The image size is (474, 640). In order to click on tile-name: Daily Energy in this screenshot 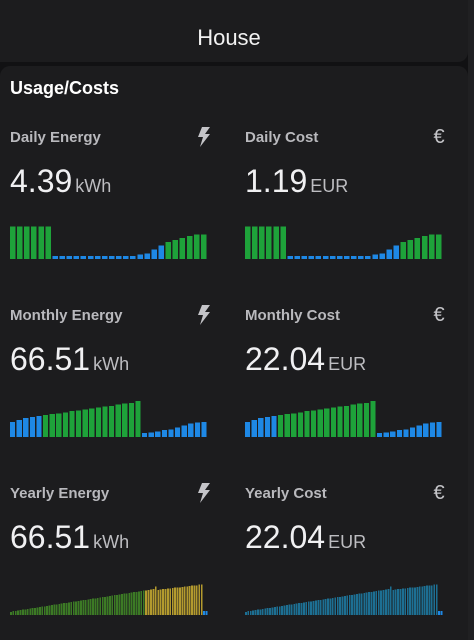, I will do `click(55, 137)`.